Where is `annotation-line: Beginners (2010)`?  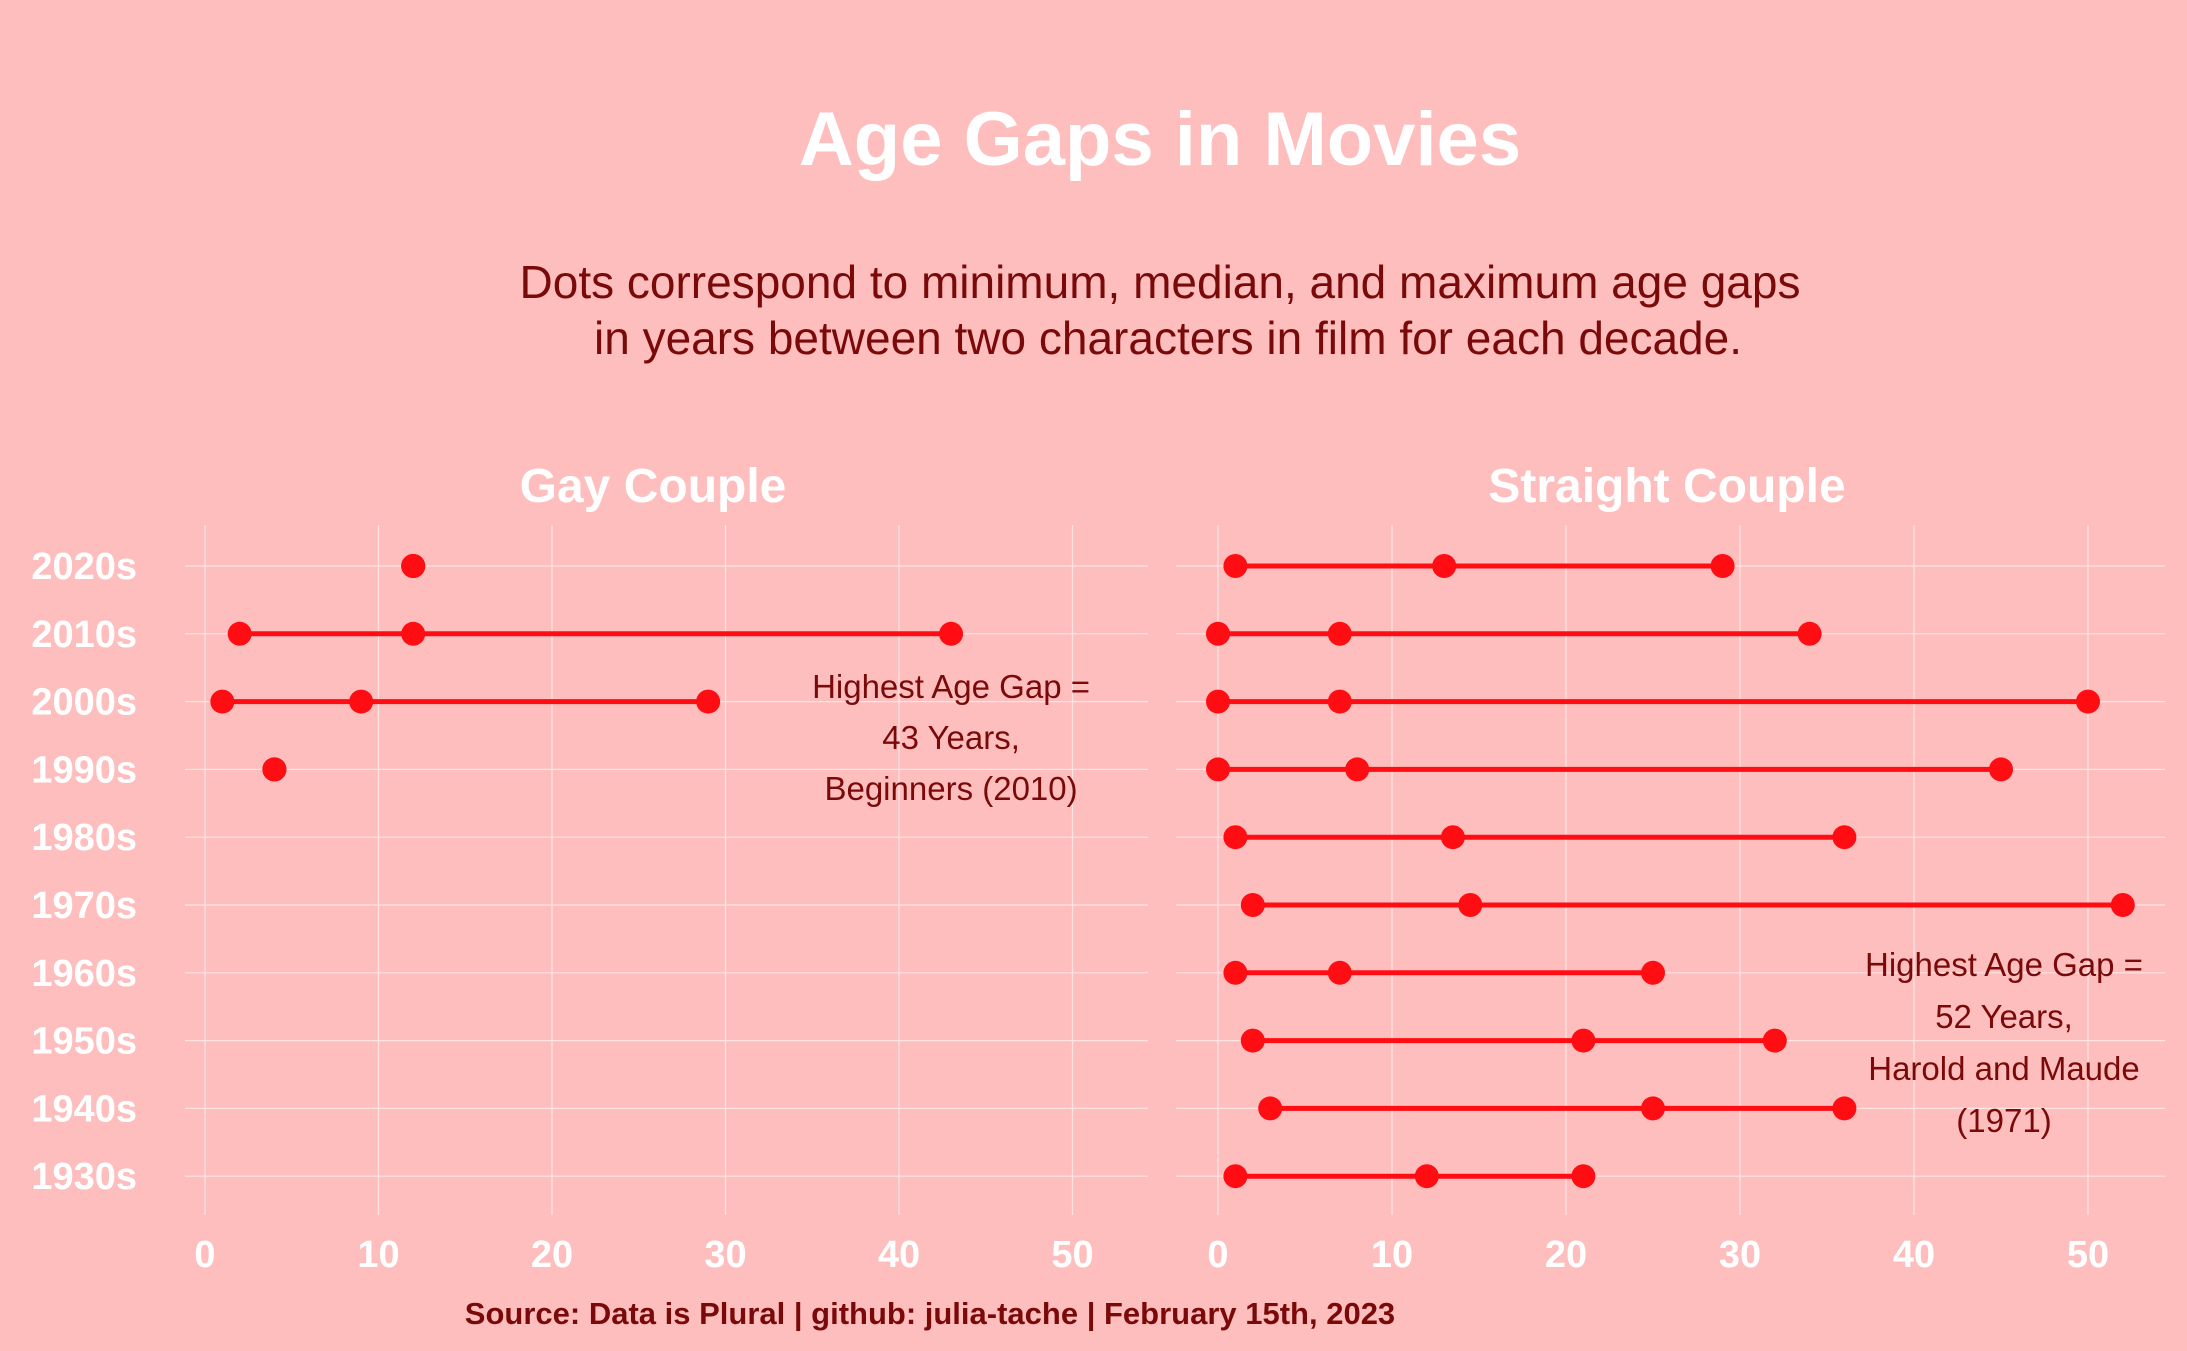 annotation-line: Beginners (2010) is located at coordinates (950, 788).